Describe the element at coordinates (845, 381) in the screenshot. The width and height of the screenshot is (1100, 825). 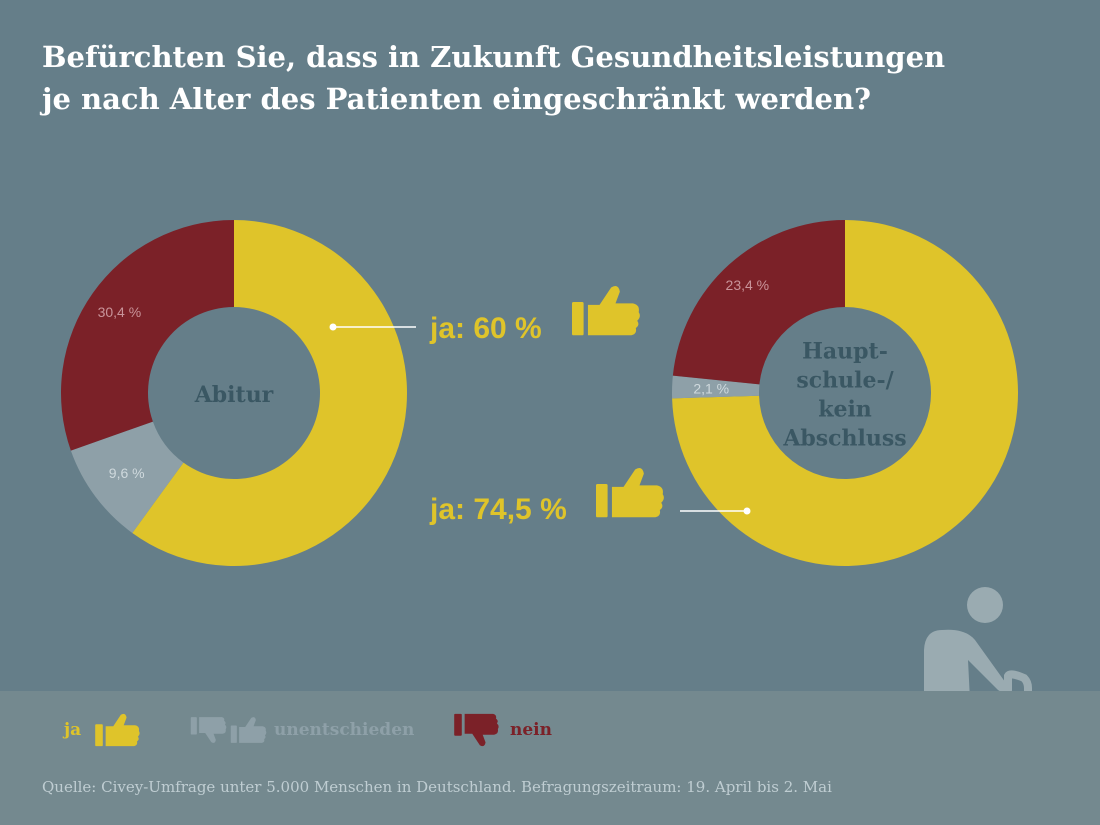
I see `donut-center-label-2: schule-/` at that location.